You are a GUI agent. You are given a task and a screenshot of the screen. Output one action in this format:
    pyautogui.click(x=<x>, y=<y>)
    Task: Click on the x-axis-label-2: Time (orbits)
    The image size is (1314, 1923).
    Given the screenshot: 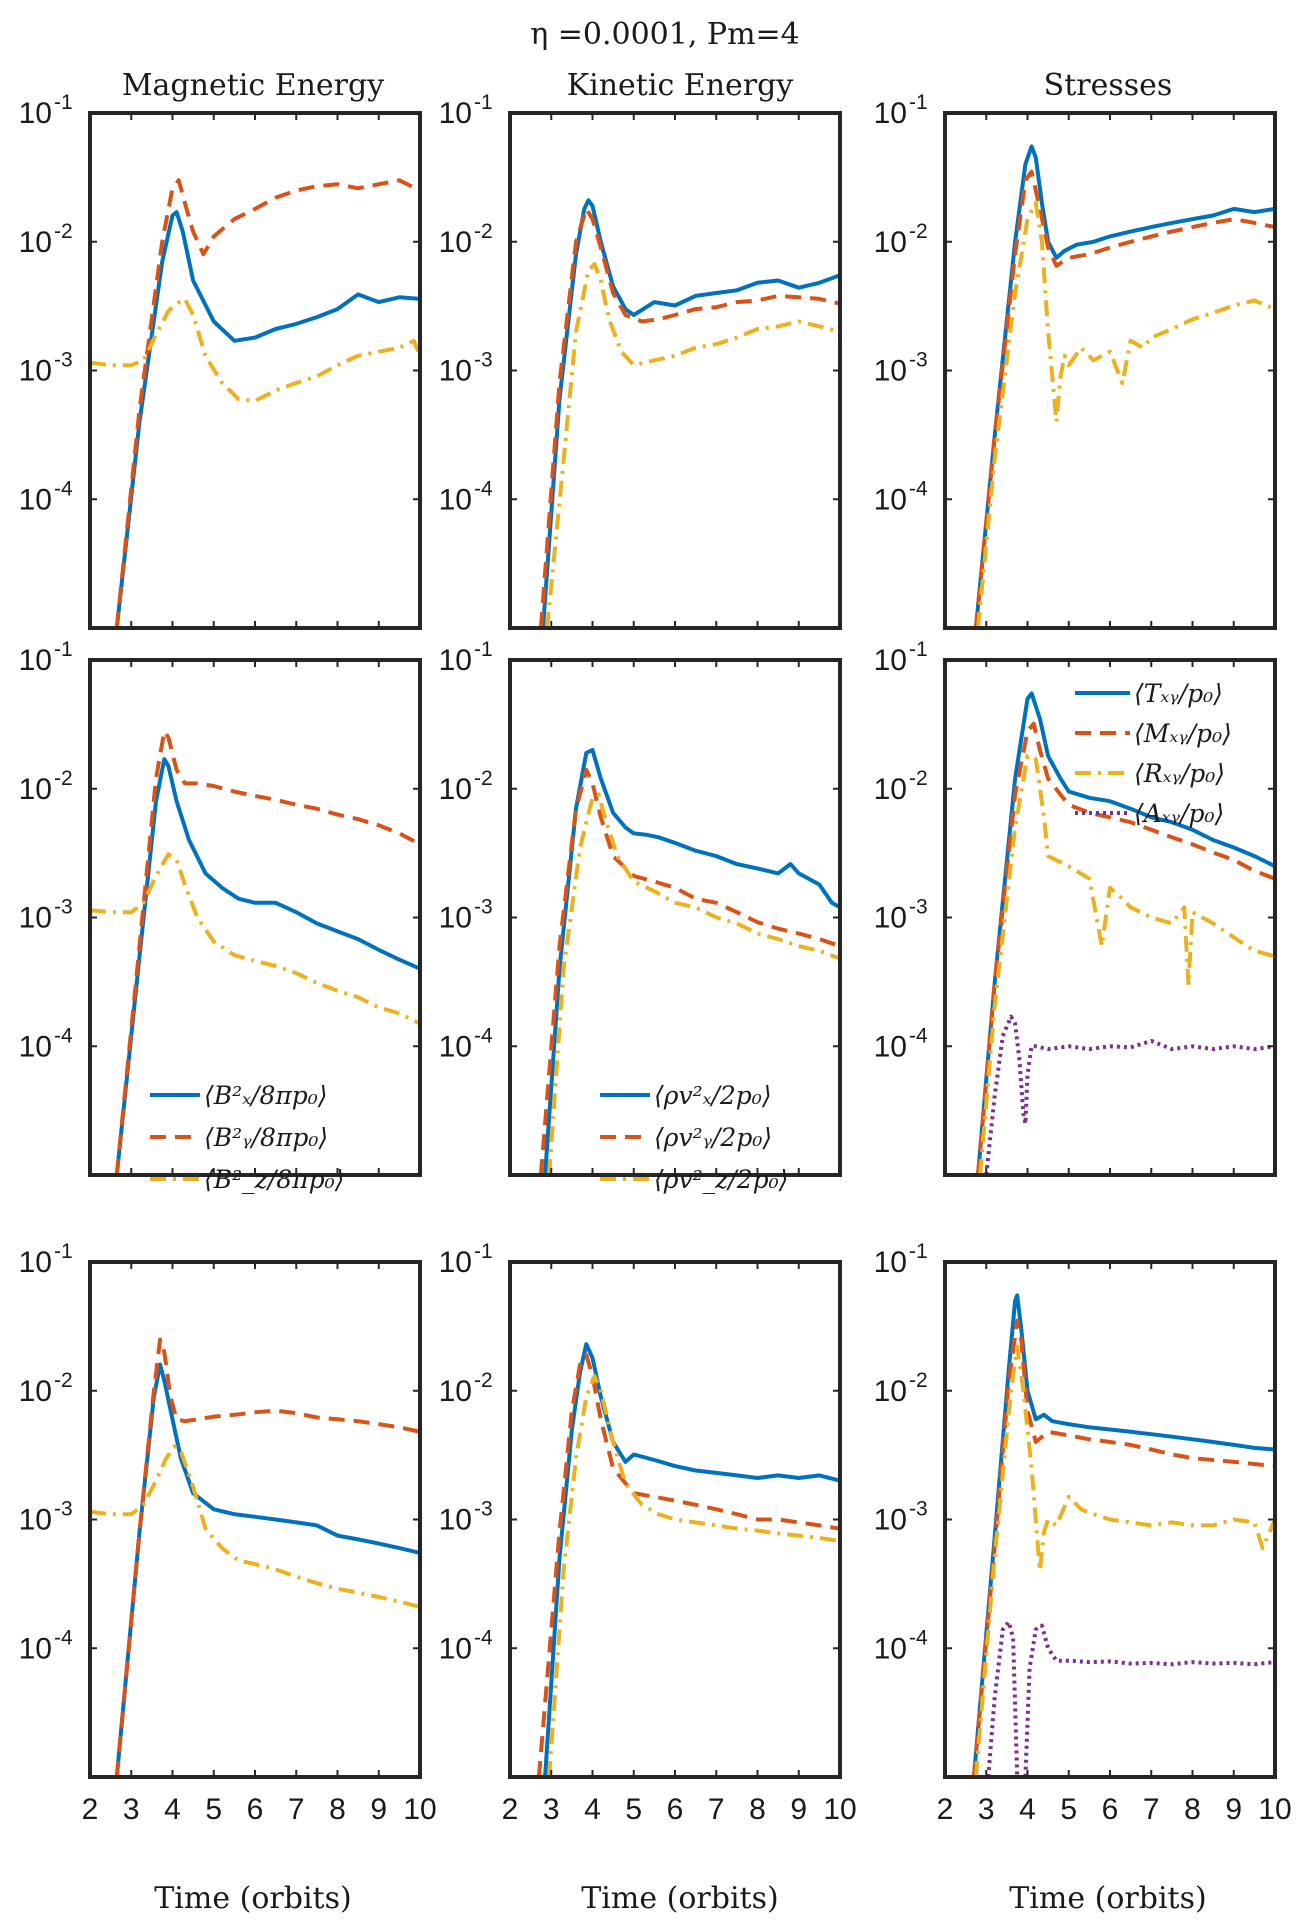 What is the action you would take?
    pyautogui.click(x=679, y=1898)
    